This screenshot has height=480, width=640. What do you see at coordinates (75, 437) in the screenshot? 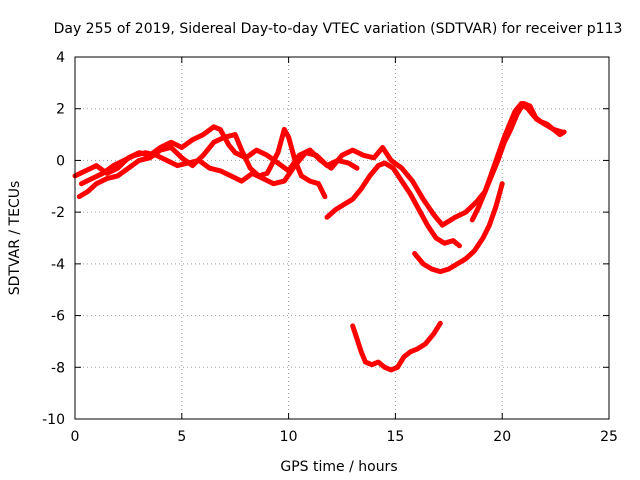
I see `x-tick-label: 0` at bounding box center [75, 437].